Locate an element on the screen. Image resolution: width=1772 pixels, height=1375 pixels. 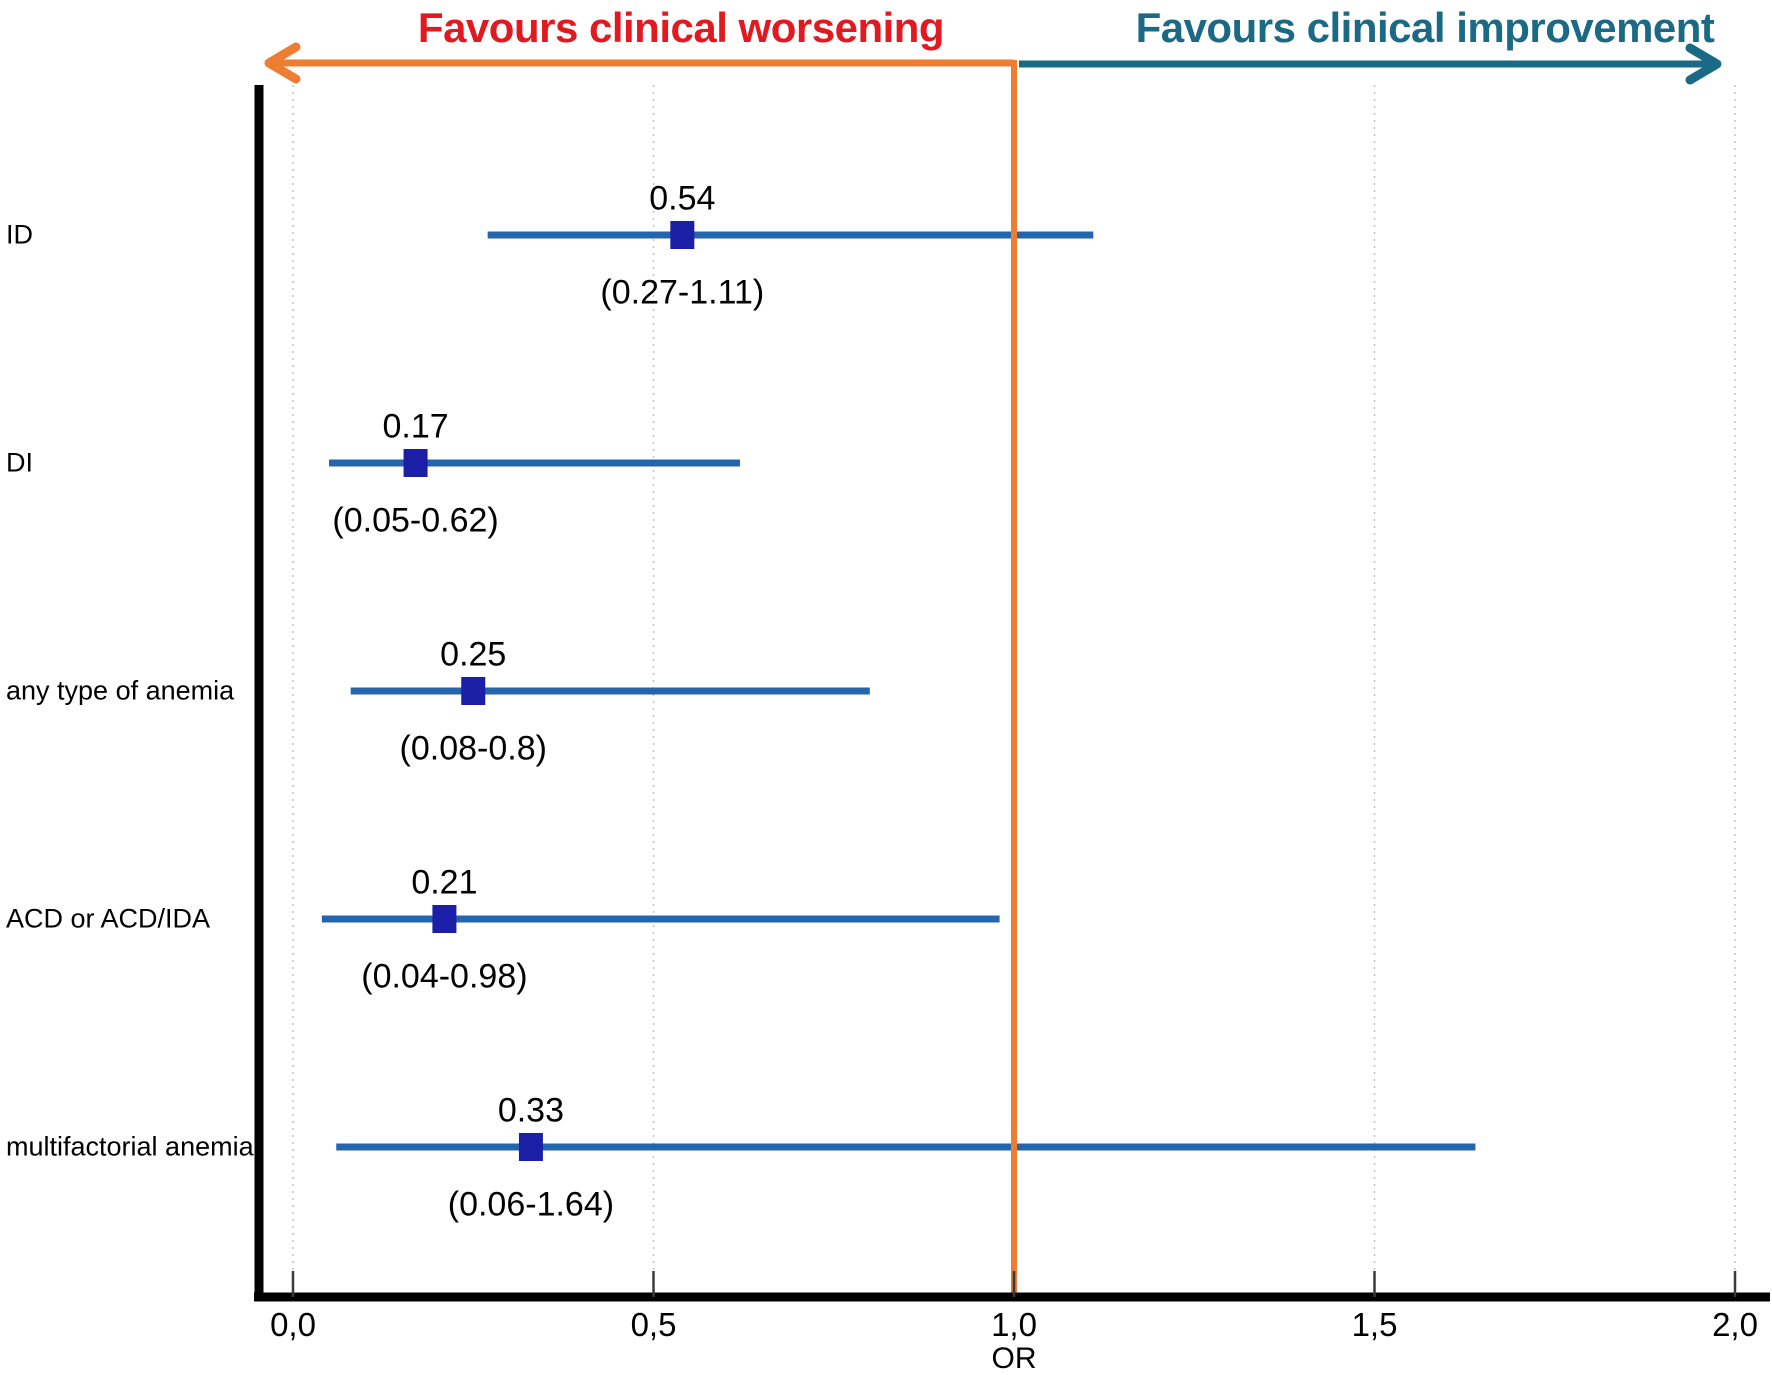
ci-label: (0.27-1.11) is located at coordinates (682, 292).